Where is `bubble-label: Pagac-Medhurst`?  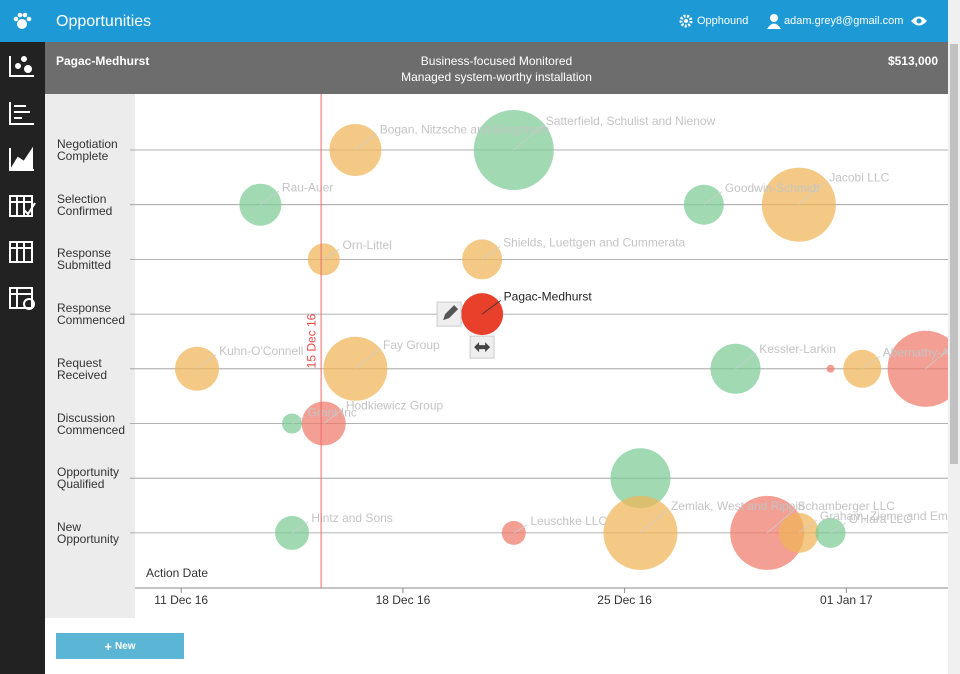
bubble-label: Pagac-Medhurst is located at coordinates (548, 297).